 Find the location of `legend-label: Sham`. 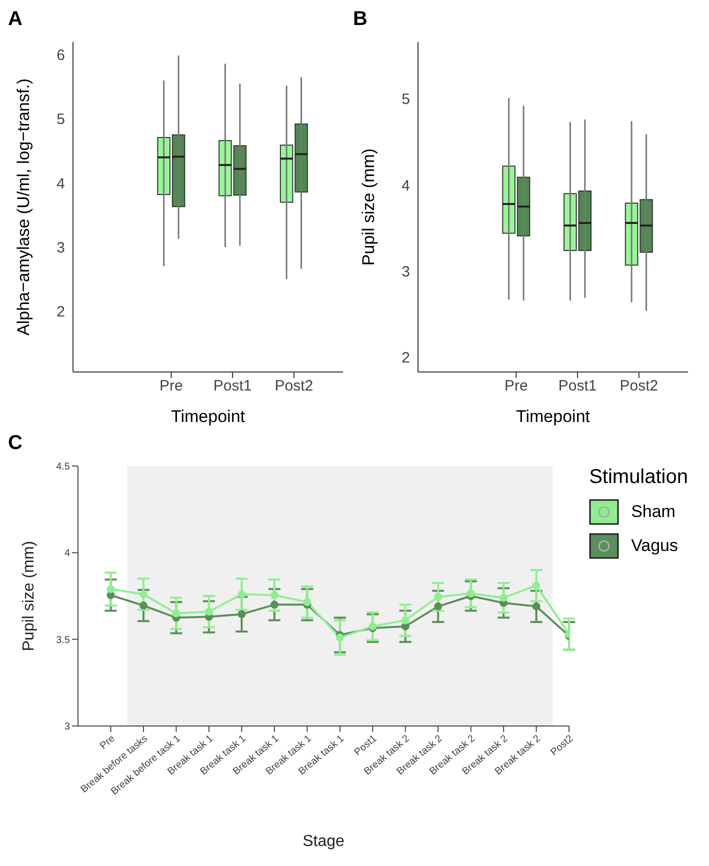

legend-label: Sham is located at coordinates (653, 512).